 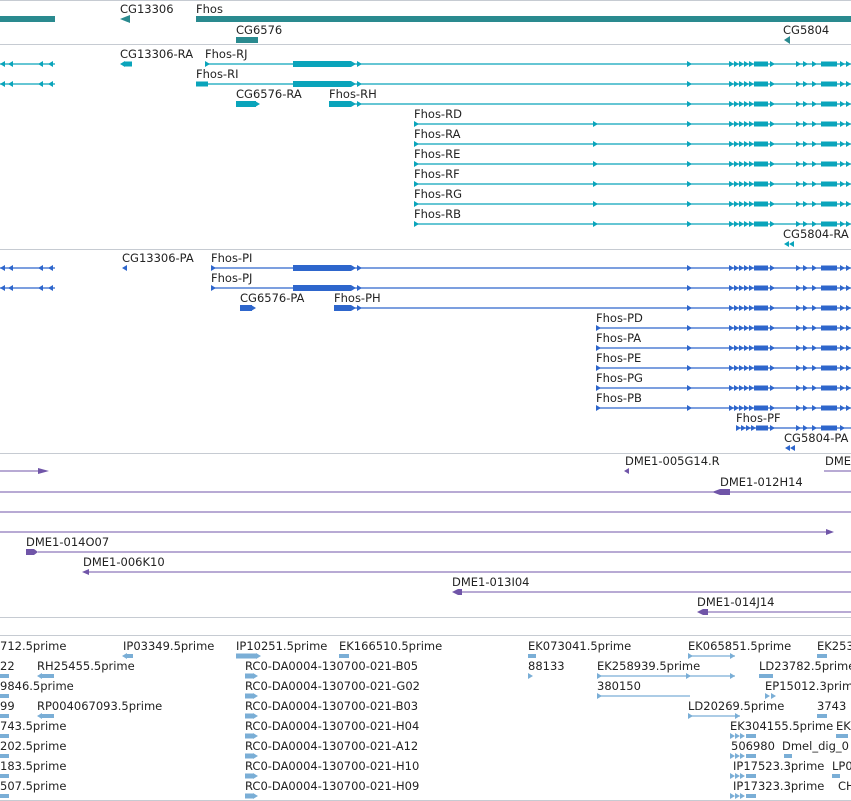 What do you see at coordinates (457, 592) in the screenshot?
I see `bac-end-marker-dme1-013i04` at bounding box center [457, 592].